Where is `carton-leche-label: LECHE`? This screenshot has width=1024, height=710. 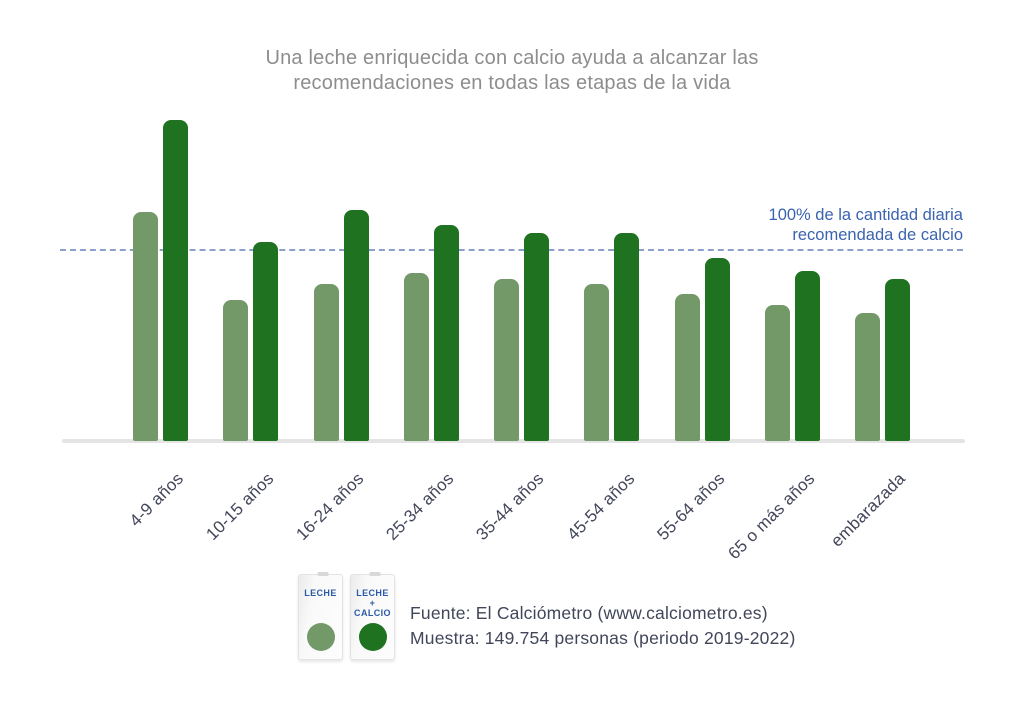 carton-leche-label: LECHE is located at coordinates (320, 593).